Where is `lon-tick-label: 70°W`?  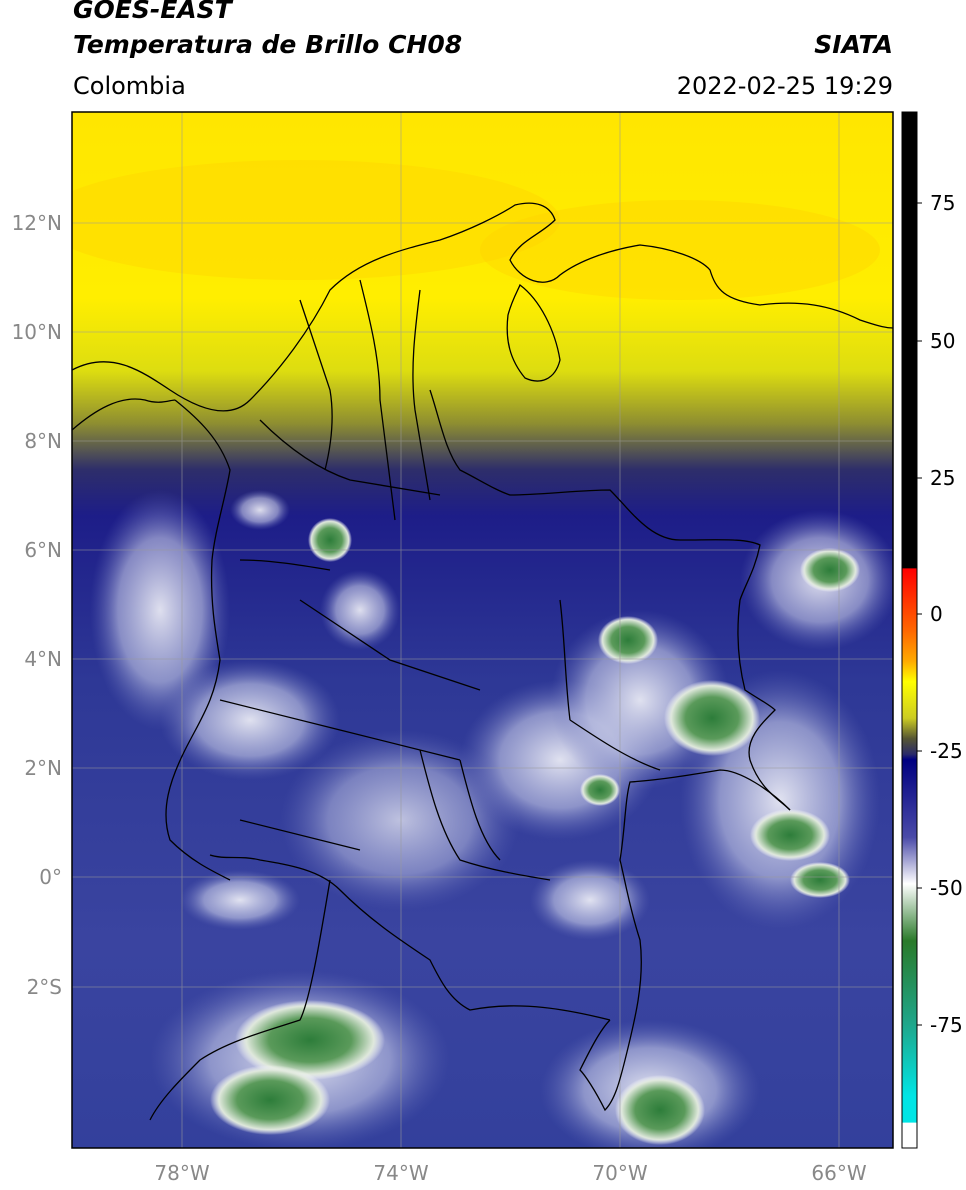
lon-tick-label: 70°W is located at coordinates (619, 1173).